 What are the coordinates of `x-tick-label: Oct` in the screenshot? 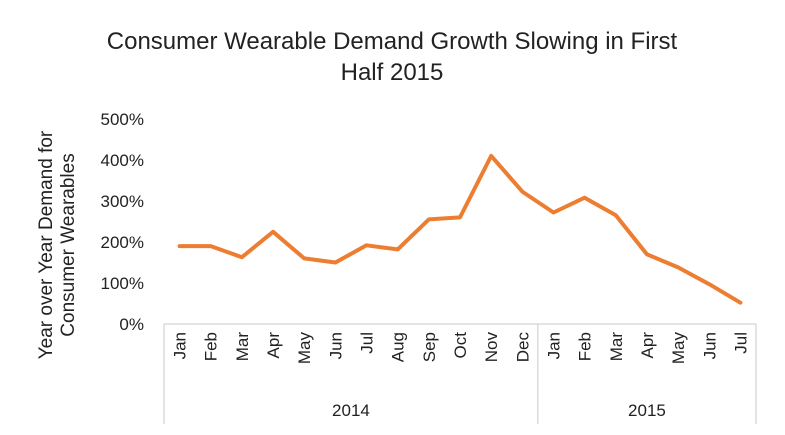 It's located at (460, 345).